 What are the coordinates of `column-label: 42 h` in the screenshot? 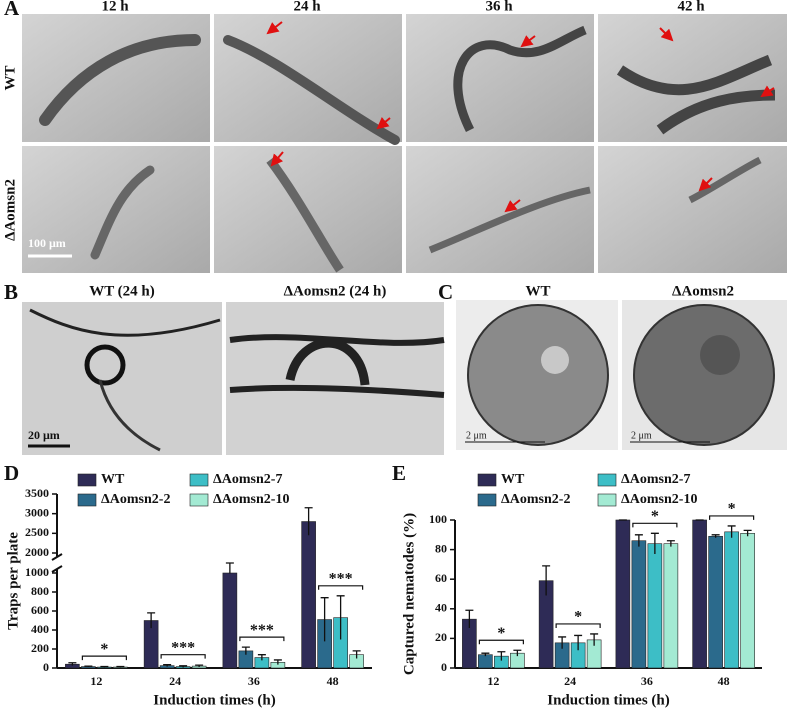 It's located at (691, 7).